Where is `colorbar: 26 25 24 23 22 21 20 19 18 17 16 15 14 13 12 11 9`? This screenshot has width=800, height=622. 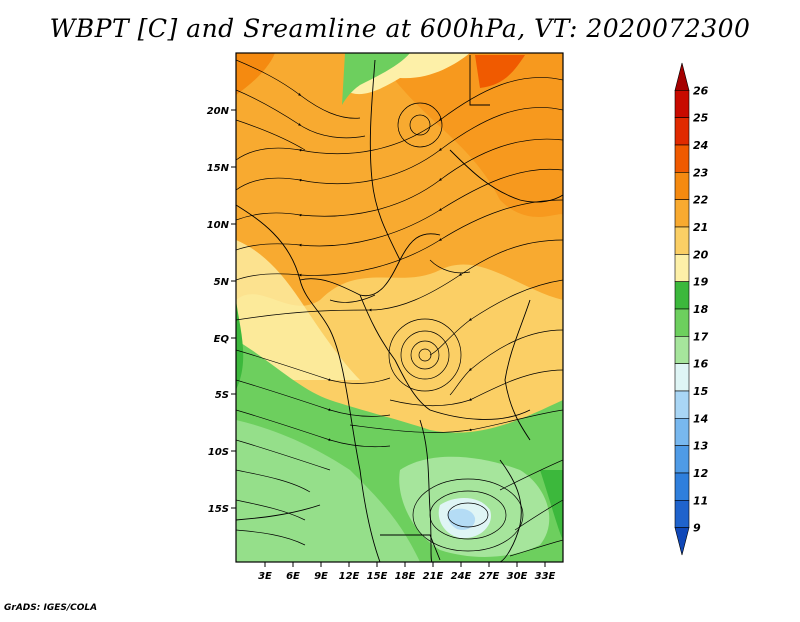 colorbar: 26 25 24 23 22 21 20 19 18 17 16 15 14 13 12 11 9 is located at coordinates (691, 309).